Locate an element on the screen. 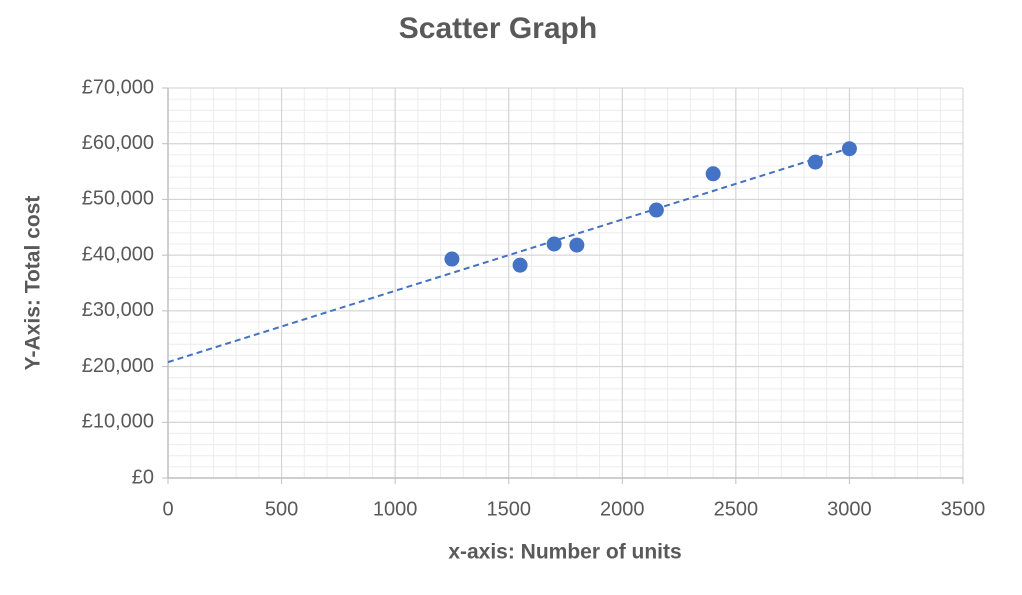 This screenshot has width=1022, height=595. y-tick-label: £20,000 is located at coordinates (118, 366).